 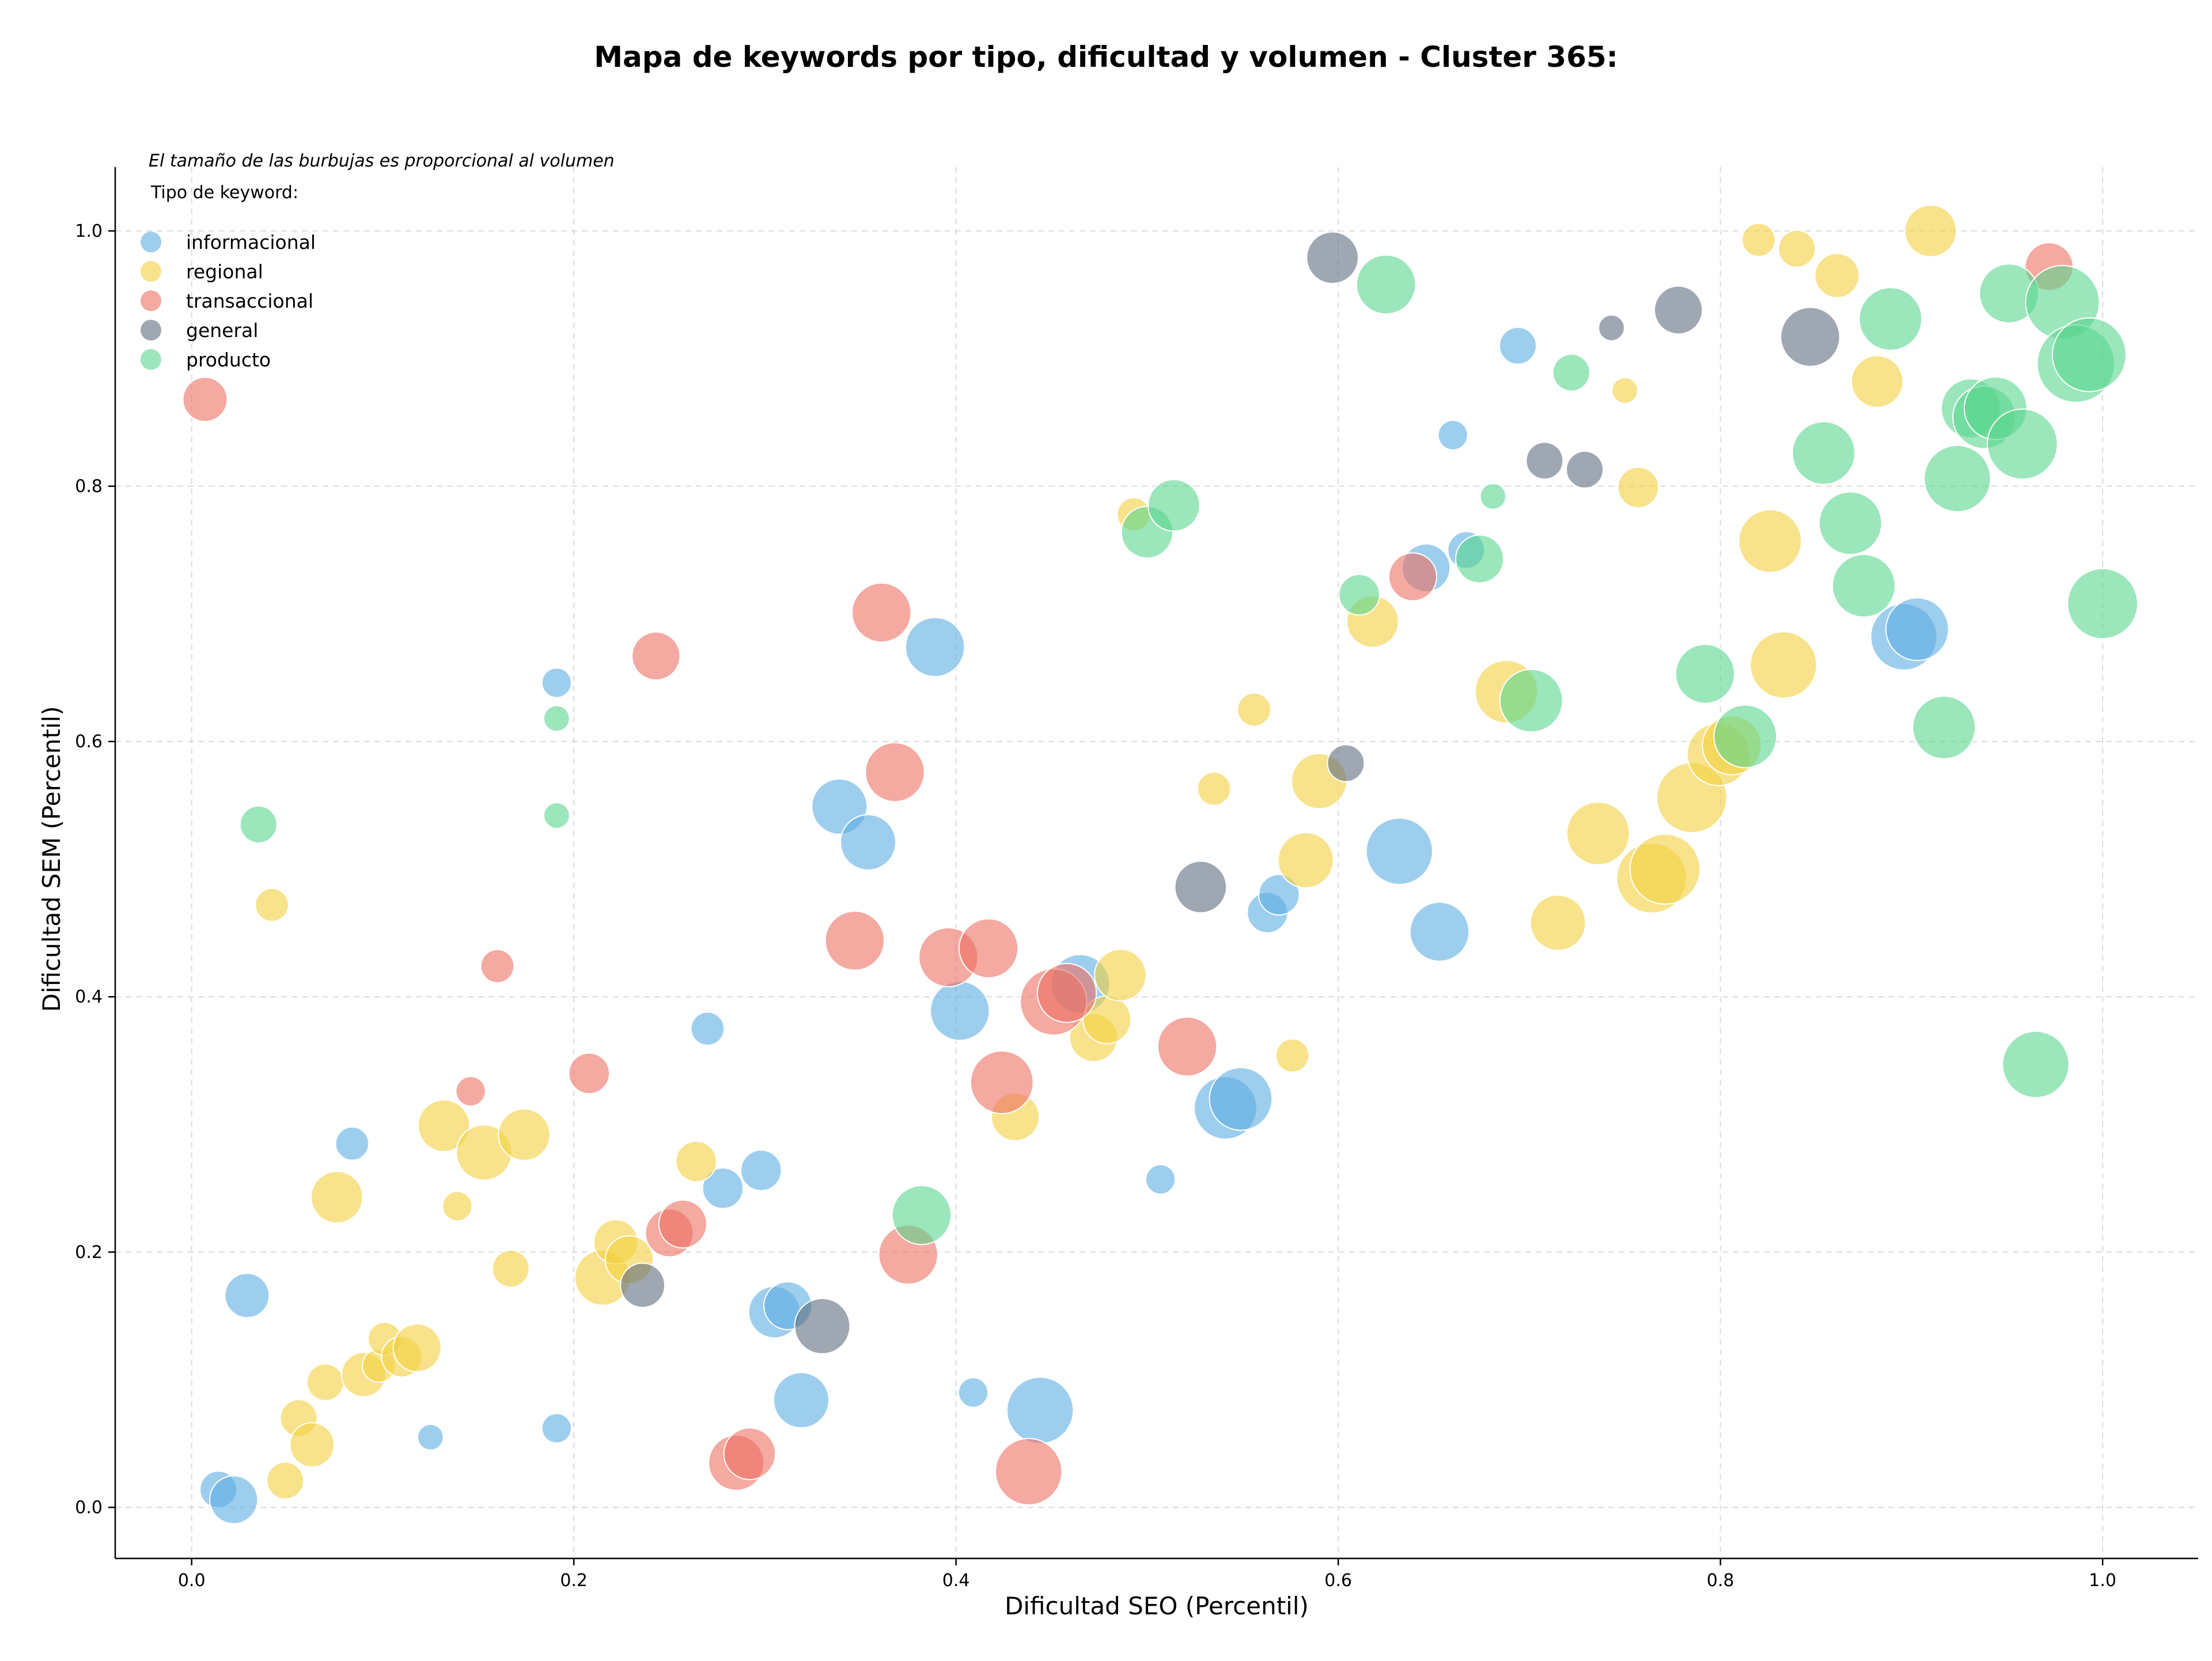 What do you see at coordinates (95, 869) in the screenshot?
I see `y-axis-ticks: 0.0 0.2 0.4 0.6 0.8 1.0` at bounding box center [95, 869].